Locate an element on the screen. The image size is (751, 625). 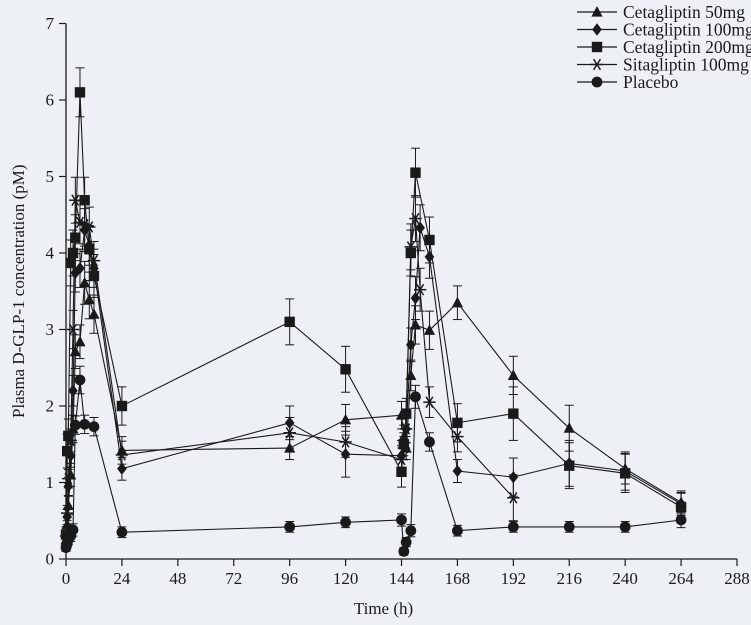
legend-item-placebo: Placebo is located at coordinates (628, 82).